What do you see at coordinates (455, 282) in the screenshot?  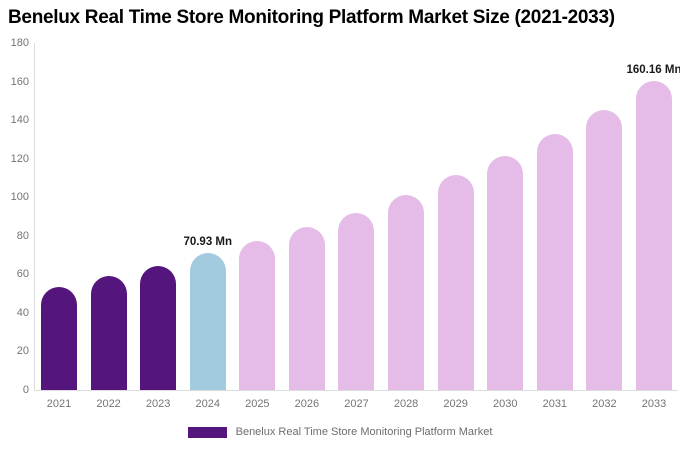 I see `bar-2029` at bounding box center [455, 282].